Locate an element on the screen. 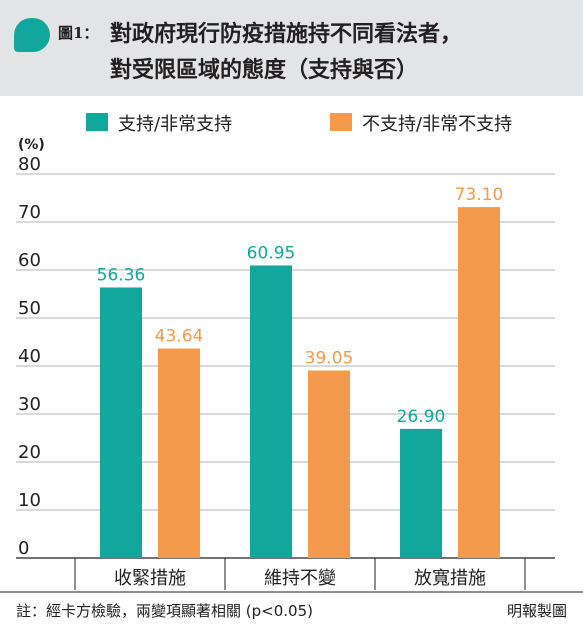 The image size is (583, 631). legend-swatch-support is located at coordinates (97, 122).